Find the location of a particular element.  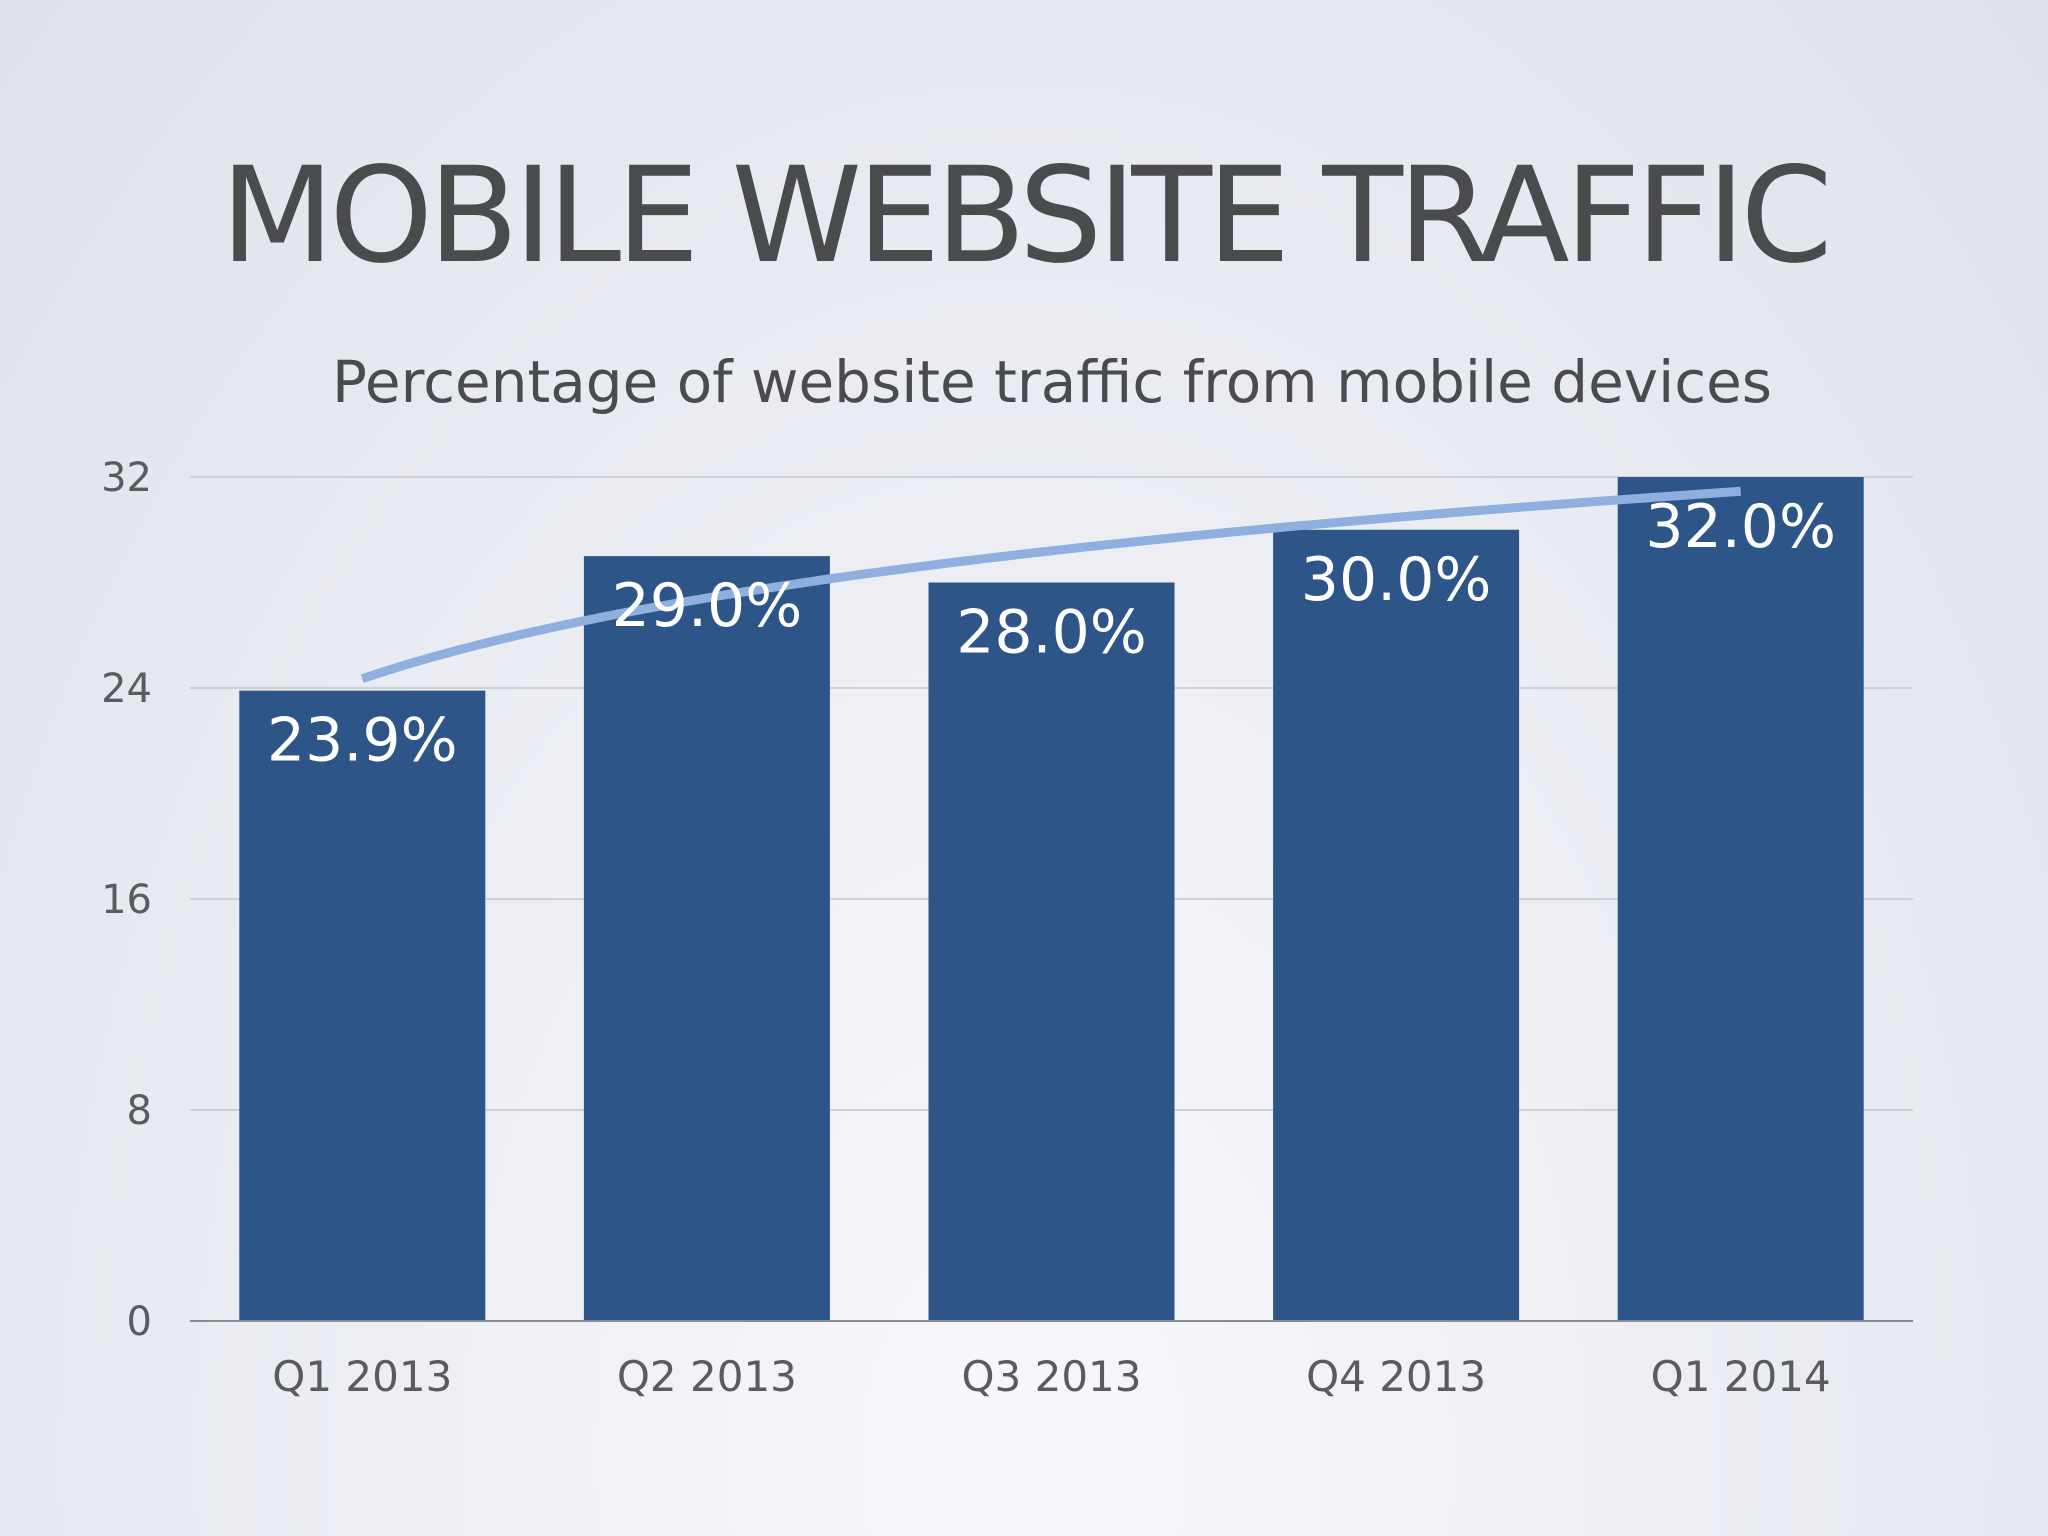

trendline is located at coordinates (1051, 584).